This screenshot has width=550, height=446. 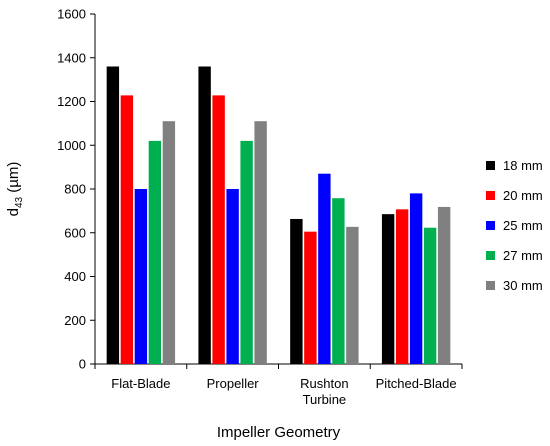 I want to click on legend-label: 20 mm, so click(x=523, y=195).